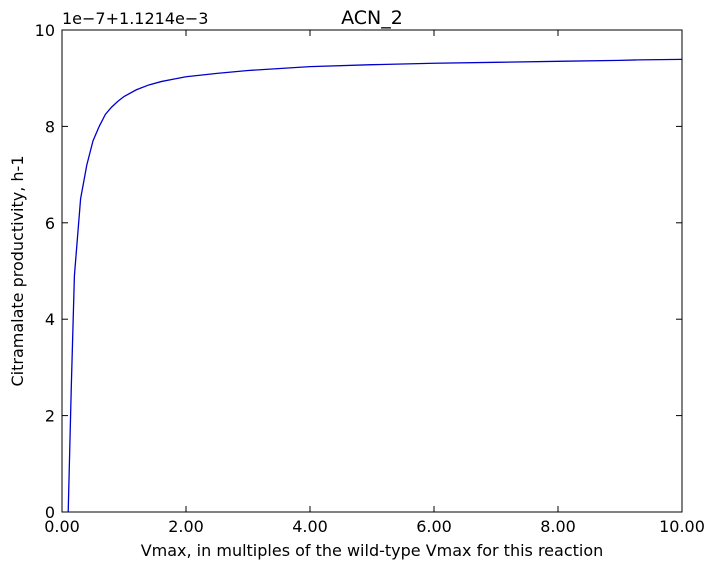 This screenshot has width=715, height=569. What do you see at coordinates (17, 270) in the screenshot?
I see `y-axis-label: Citramalate productivity, h-1` at bounding box center [17, 270].